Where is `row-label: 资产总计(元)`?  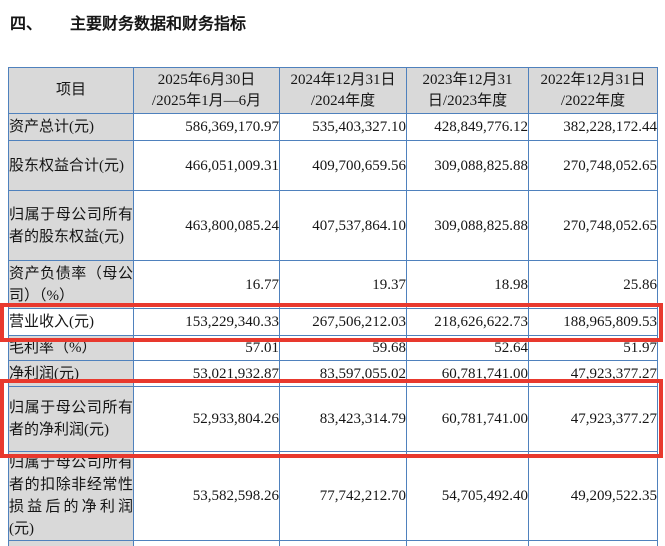 row-label: 资产总计(元) is located at coordinates (71, 127).